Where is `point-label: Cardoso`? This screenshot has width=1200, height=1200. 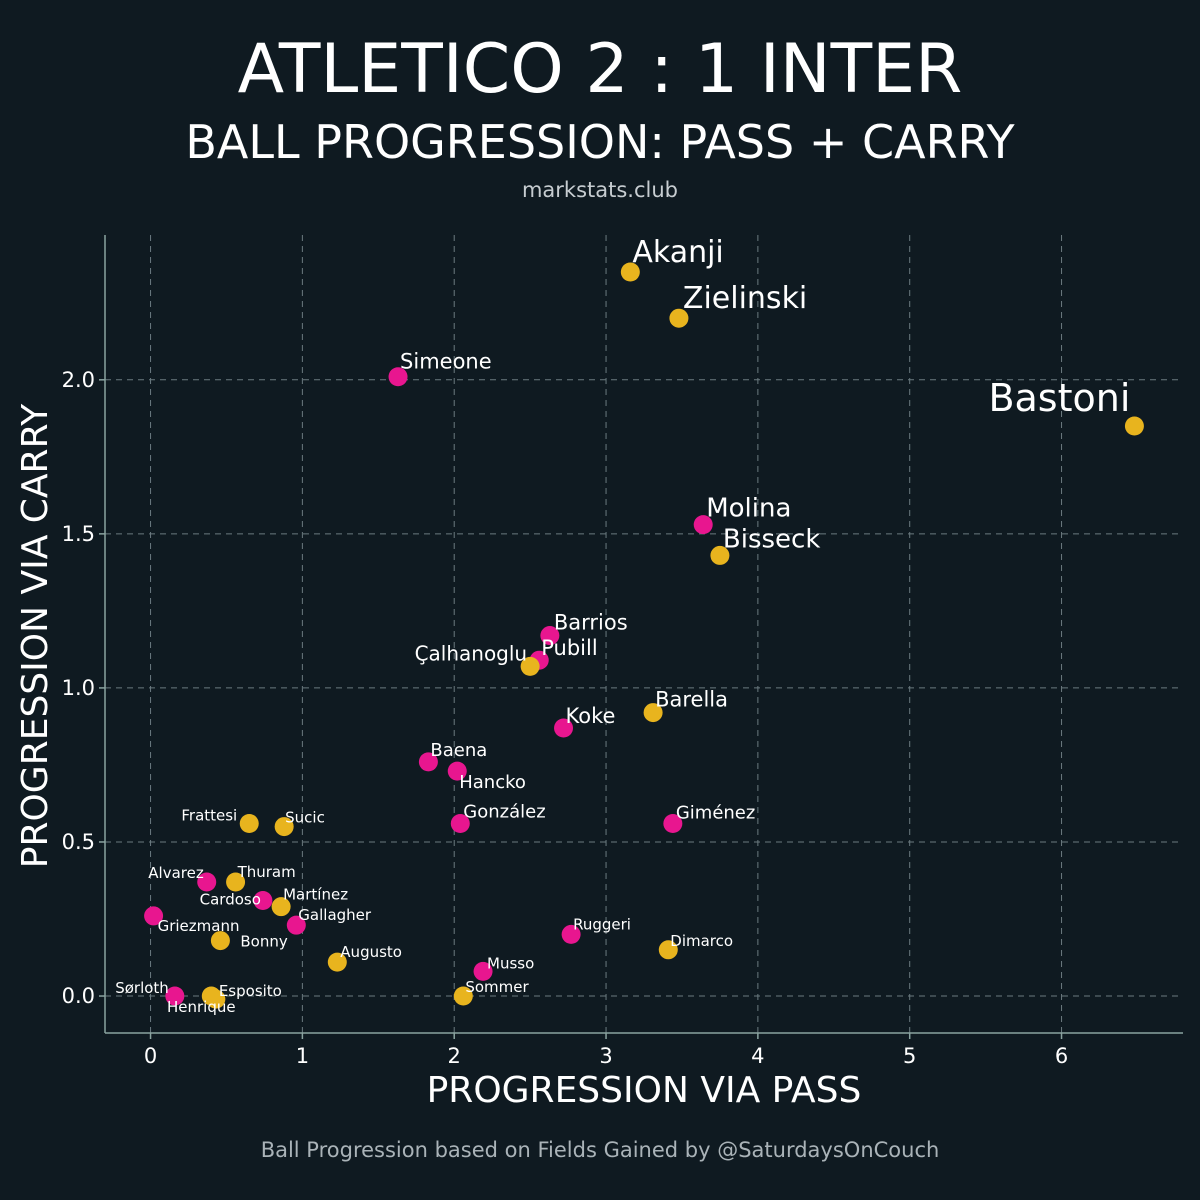
point-label: Cardoso is located at coordinates (230, 900).